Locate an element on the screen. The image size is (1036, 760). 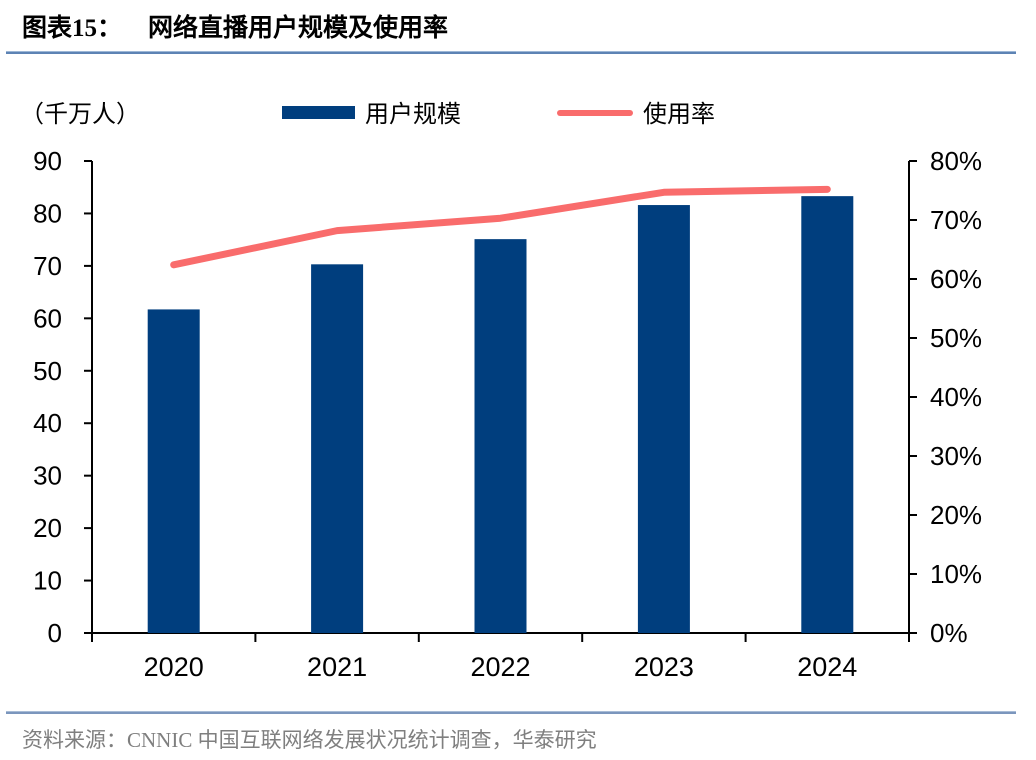
source-note: 资料来源：CNNIC 中国互联网络发展状况统计调查，华泰研究 is located at coordinates (309, 740).